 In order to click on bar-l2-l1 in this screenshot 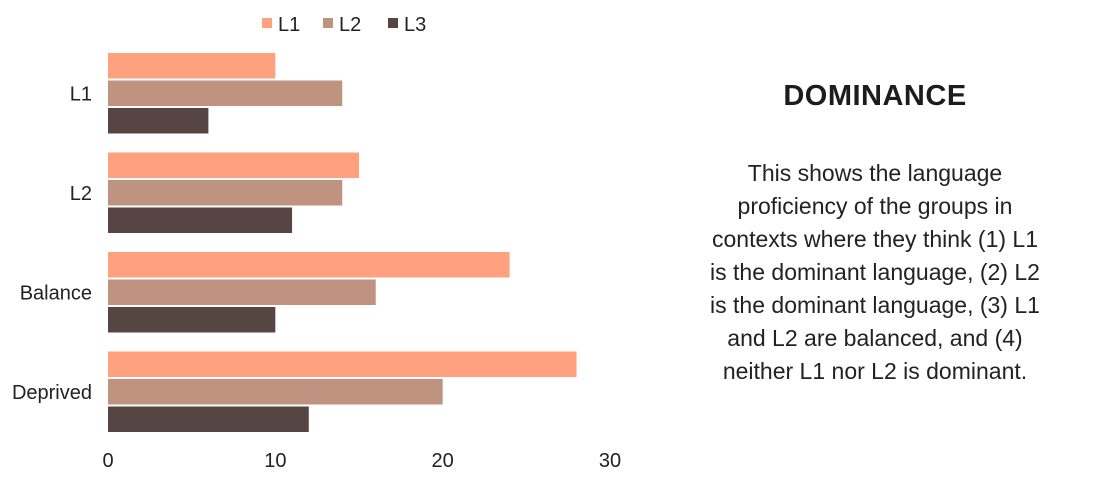, I will do `click(233, 165)`.